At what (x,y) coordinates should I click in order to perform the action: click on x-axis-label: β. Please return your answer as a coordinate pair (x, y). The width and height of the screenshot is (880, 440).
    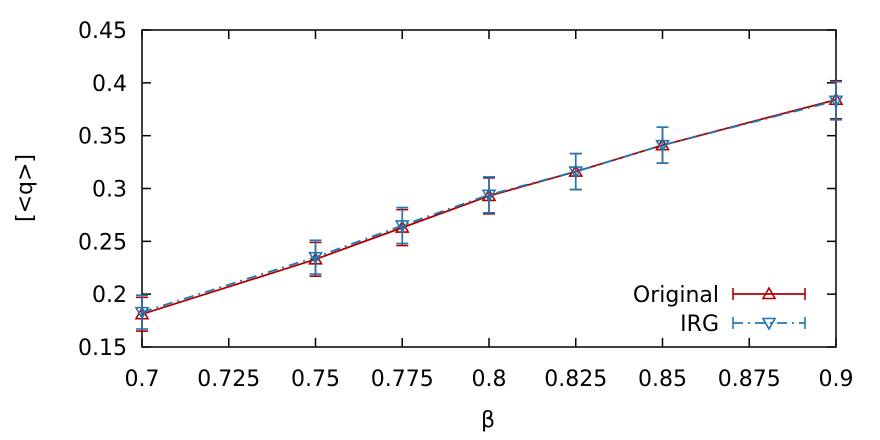
    Looking at the image, I should click on (488, 420).